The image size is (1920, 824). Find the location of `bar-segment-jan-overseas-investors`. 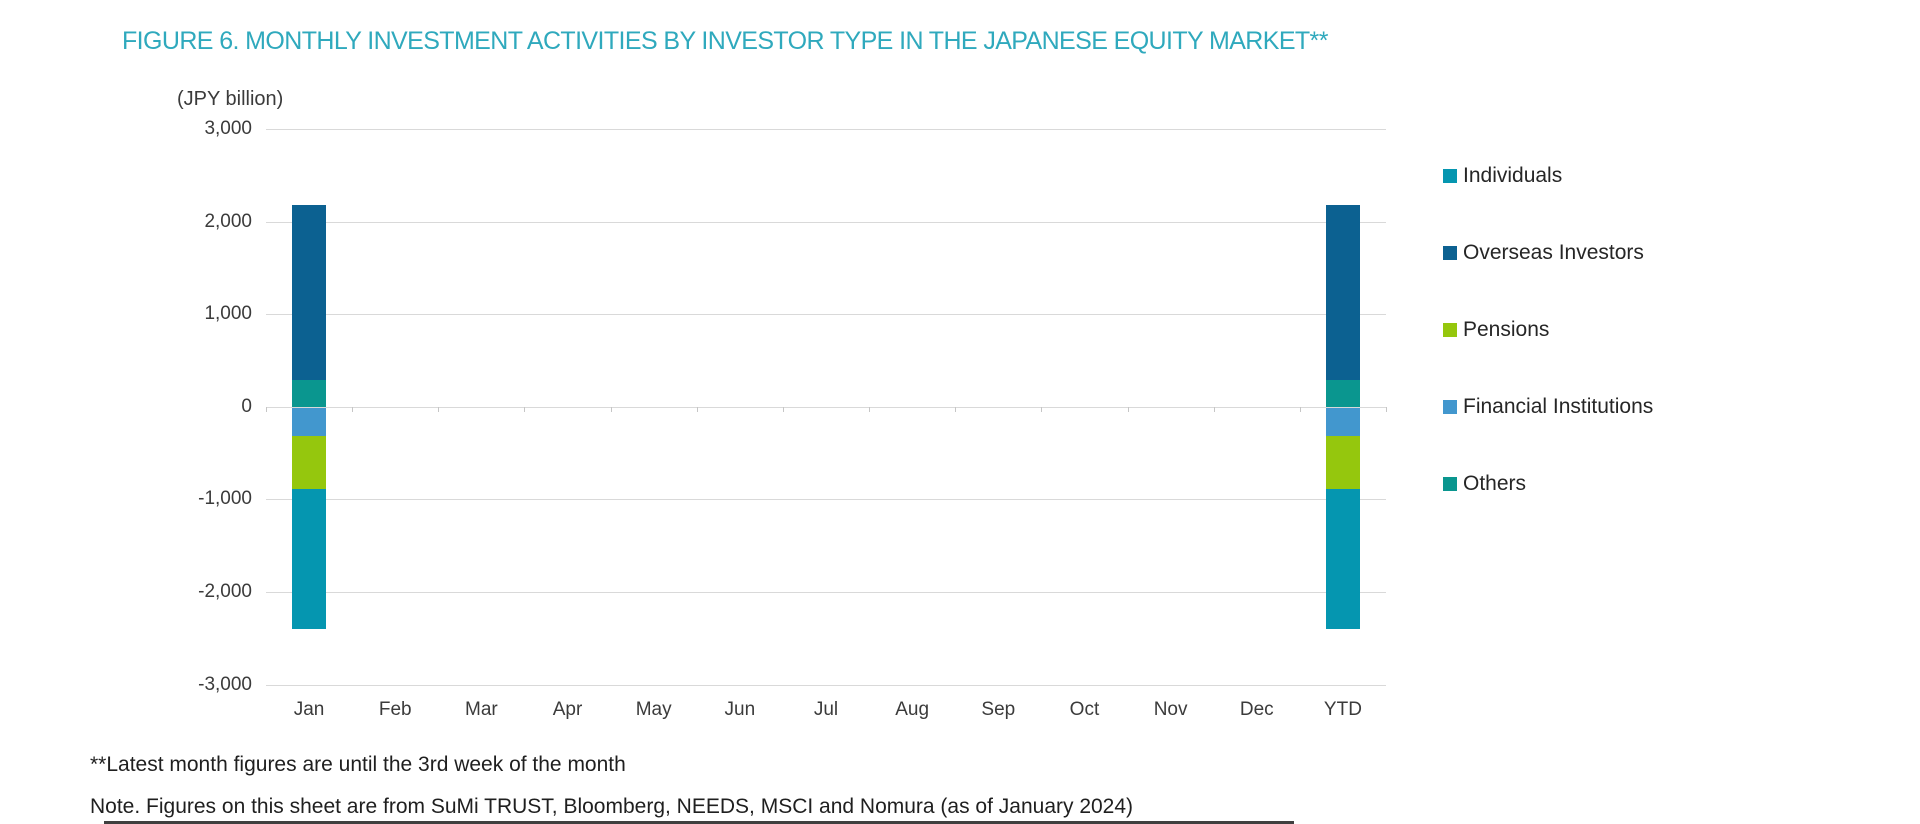

bar-segment-jan-overseas-investors is located at coordinates (309, 292).